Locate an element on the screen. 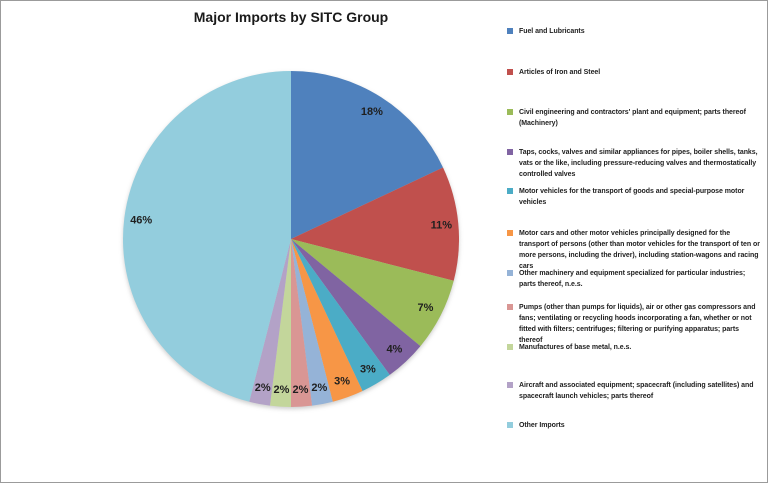  legend-label: Other Imports is located at coordinates (542, 425).